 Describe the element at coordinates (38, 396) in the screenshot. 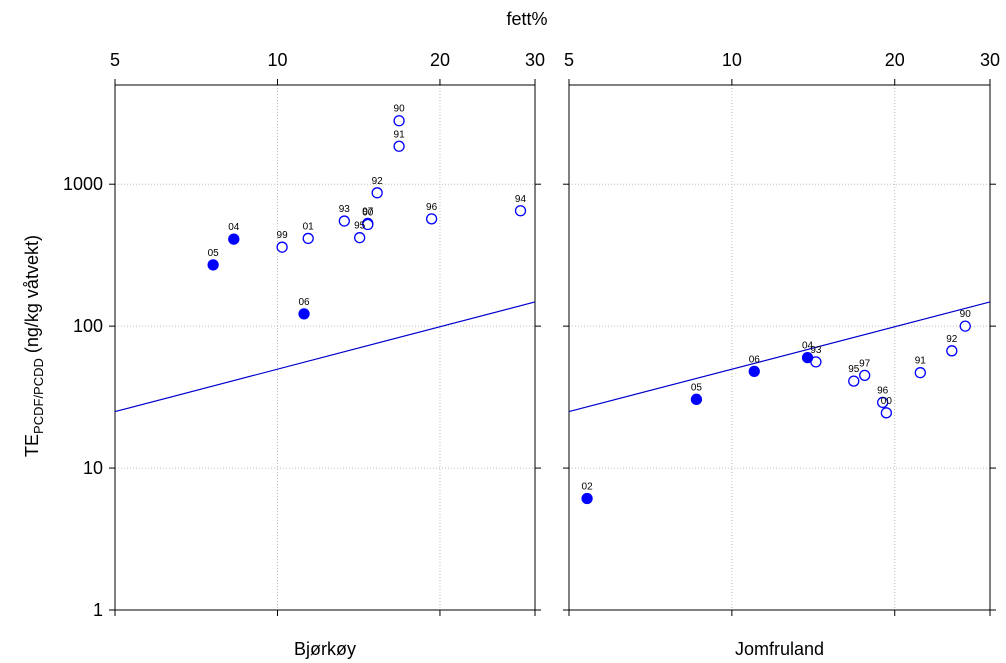

I see `y-axis-title-subscript: PCDF/PCDD` at that location.